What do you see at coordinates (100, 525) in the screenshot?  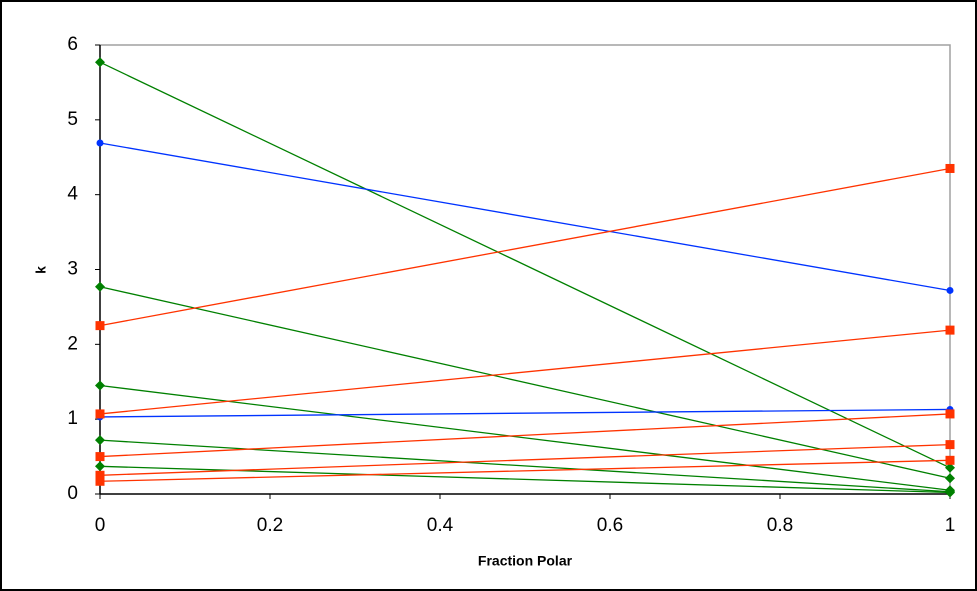 I see `x-tick-label: 0` at bounding box center [100, 525].